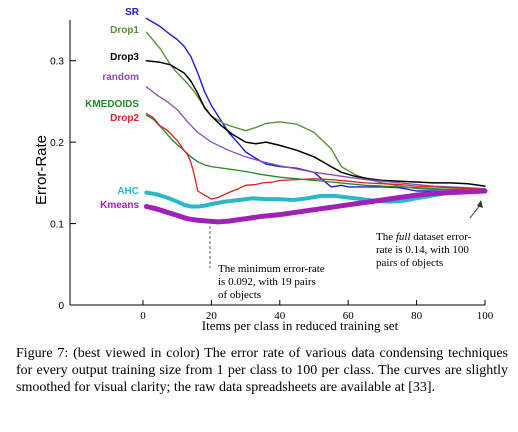  What do you see at coordinates (119, 205) in the screenshot?
I see `legend-label-kmeans: Kmeans` at bounding box center [119, 205].